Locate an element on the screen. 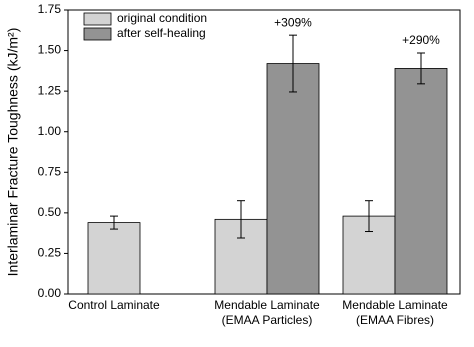 The height and width of the screenshot is (347, 474). y-tick-label: 1.00 is located at coordinates (50, 131).